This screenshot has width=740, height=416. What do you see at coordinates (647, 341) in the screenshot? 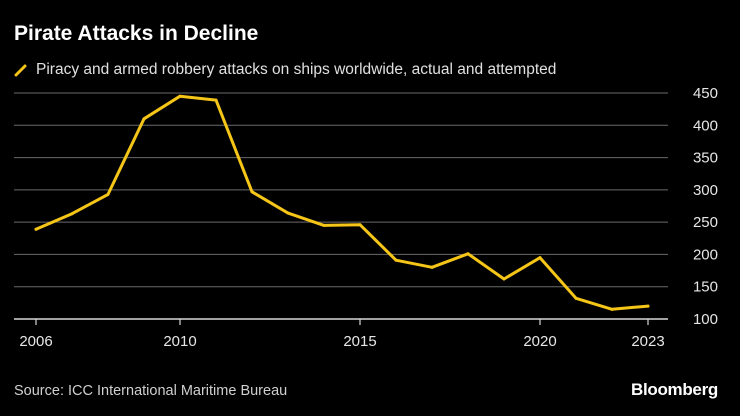
I see `x-tick-label: 2023` at bounding box center [647, 341].